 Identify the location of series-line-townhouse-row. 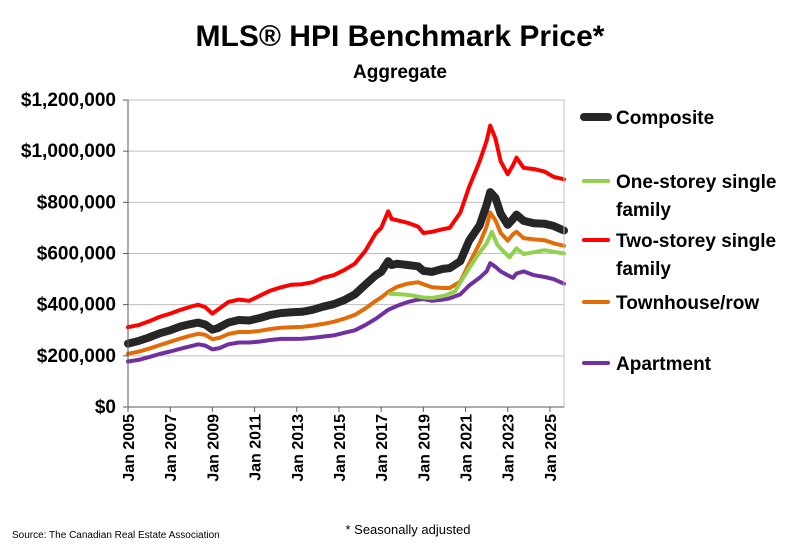
(346, 283).